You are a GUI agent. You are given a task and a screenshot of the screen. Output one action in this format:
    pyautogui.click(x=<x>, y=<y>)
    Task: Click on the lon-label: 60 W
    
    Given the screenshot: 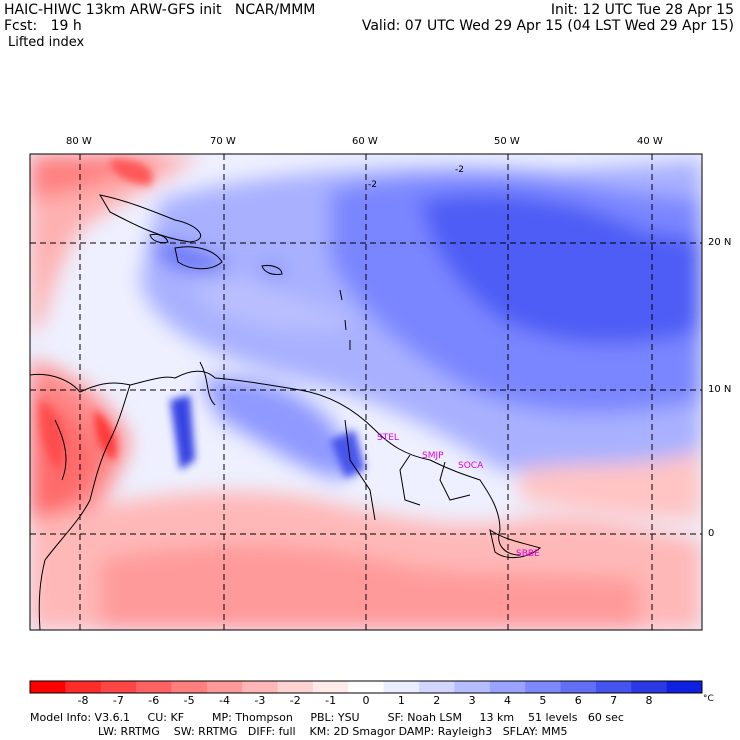 What is the action you would take?
    pyautogui.click(x=365, y=141)
    